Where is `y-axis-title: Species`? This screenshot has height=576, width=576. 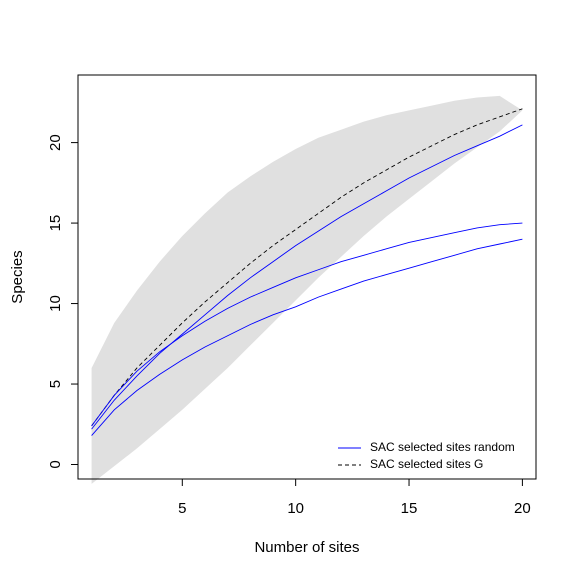
y-axis-title: Species is located at coordinates (17, 276).